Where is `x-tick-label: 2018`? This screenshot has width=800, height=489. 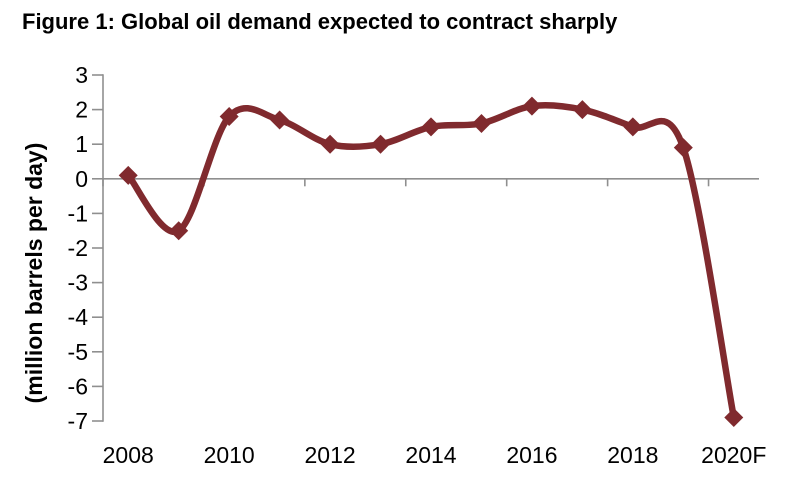
x-tick-label: 2018 is located at coordinates (632, 455).